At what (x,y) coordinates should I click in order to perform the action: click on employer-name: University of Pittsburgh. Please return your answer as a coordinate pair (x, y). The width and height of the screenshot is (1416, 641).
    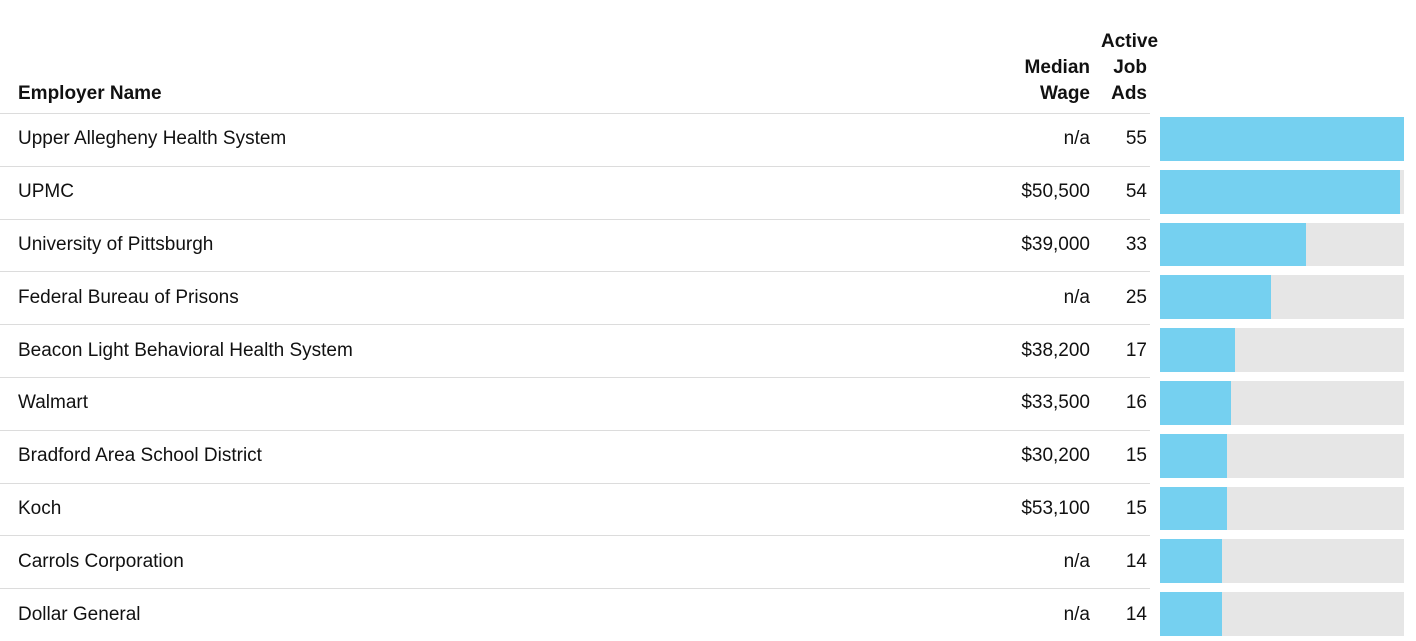
    Looking at the image, I should click on (116, 244).